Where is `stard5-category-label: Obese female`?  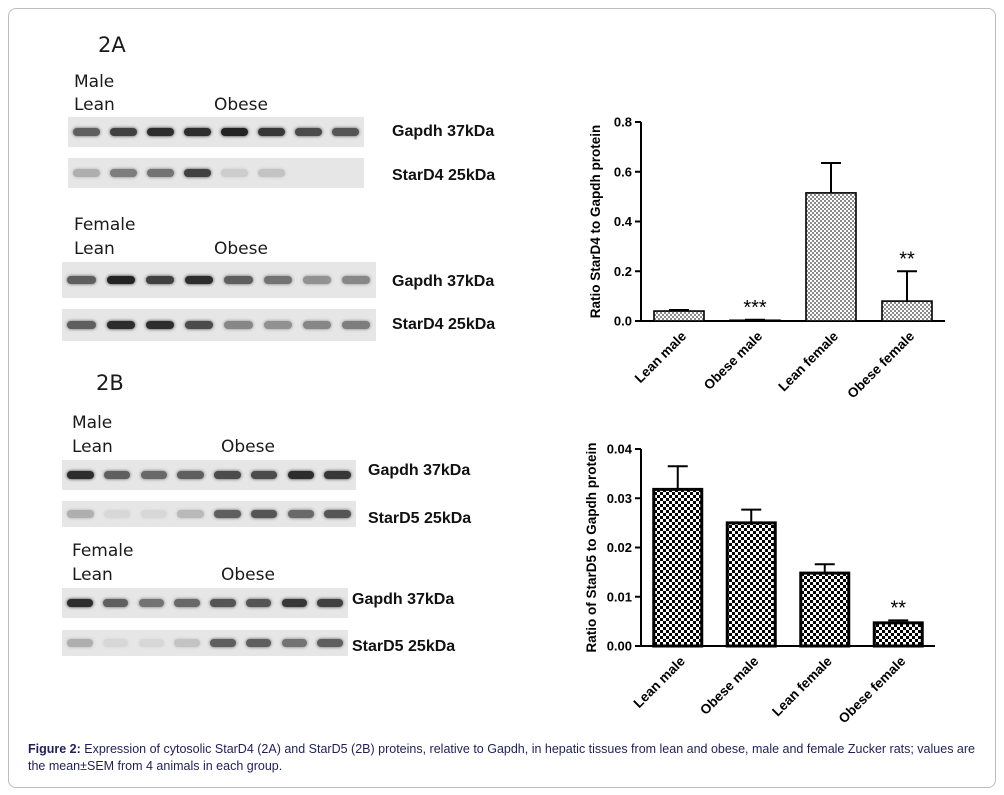
stard5-category-label: Obese female is located at coordinates (872, 689).